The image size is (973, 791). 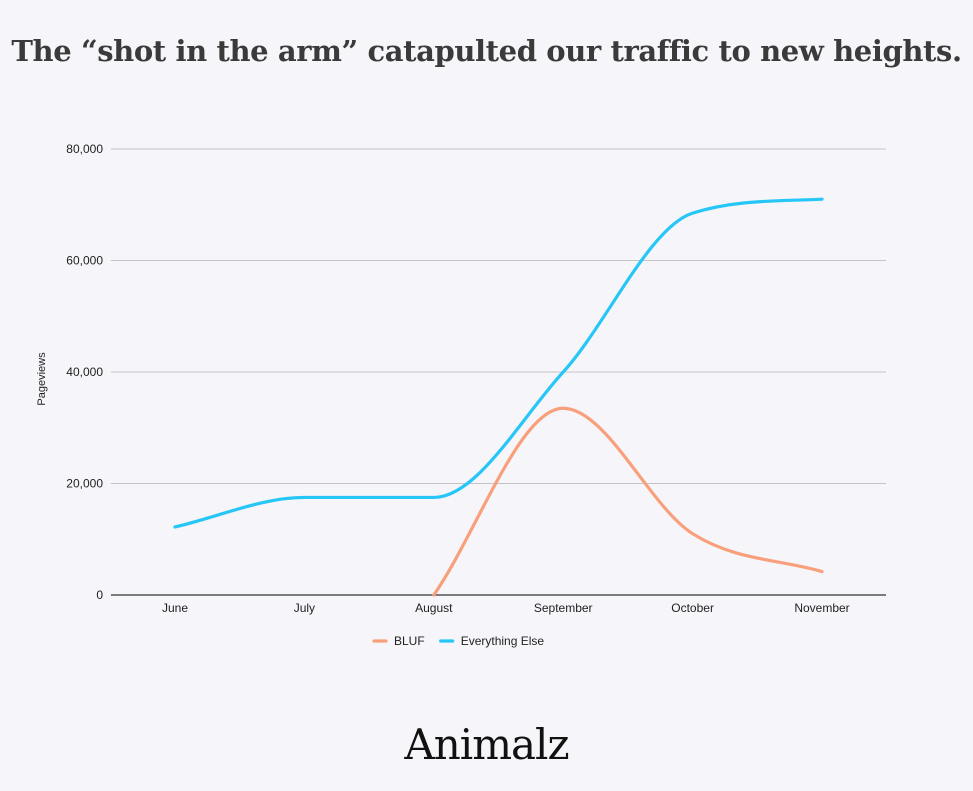 I want to click on legend-item-bluf: BLUF, so click(x=398, y=641).